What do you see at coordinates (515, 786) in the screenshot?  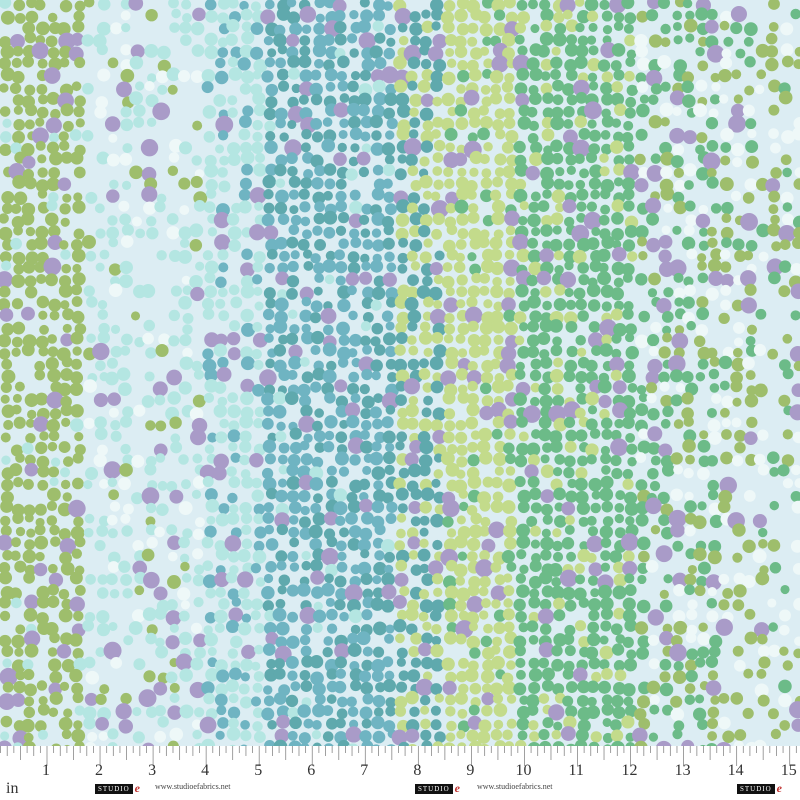 I see `brand-url: www.studioefabrics.net` at bounding box center [515, 786].